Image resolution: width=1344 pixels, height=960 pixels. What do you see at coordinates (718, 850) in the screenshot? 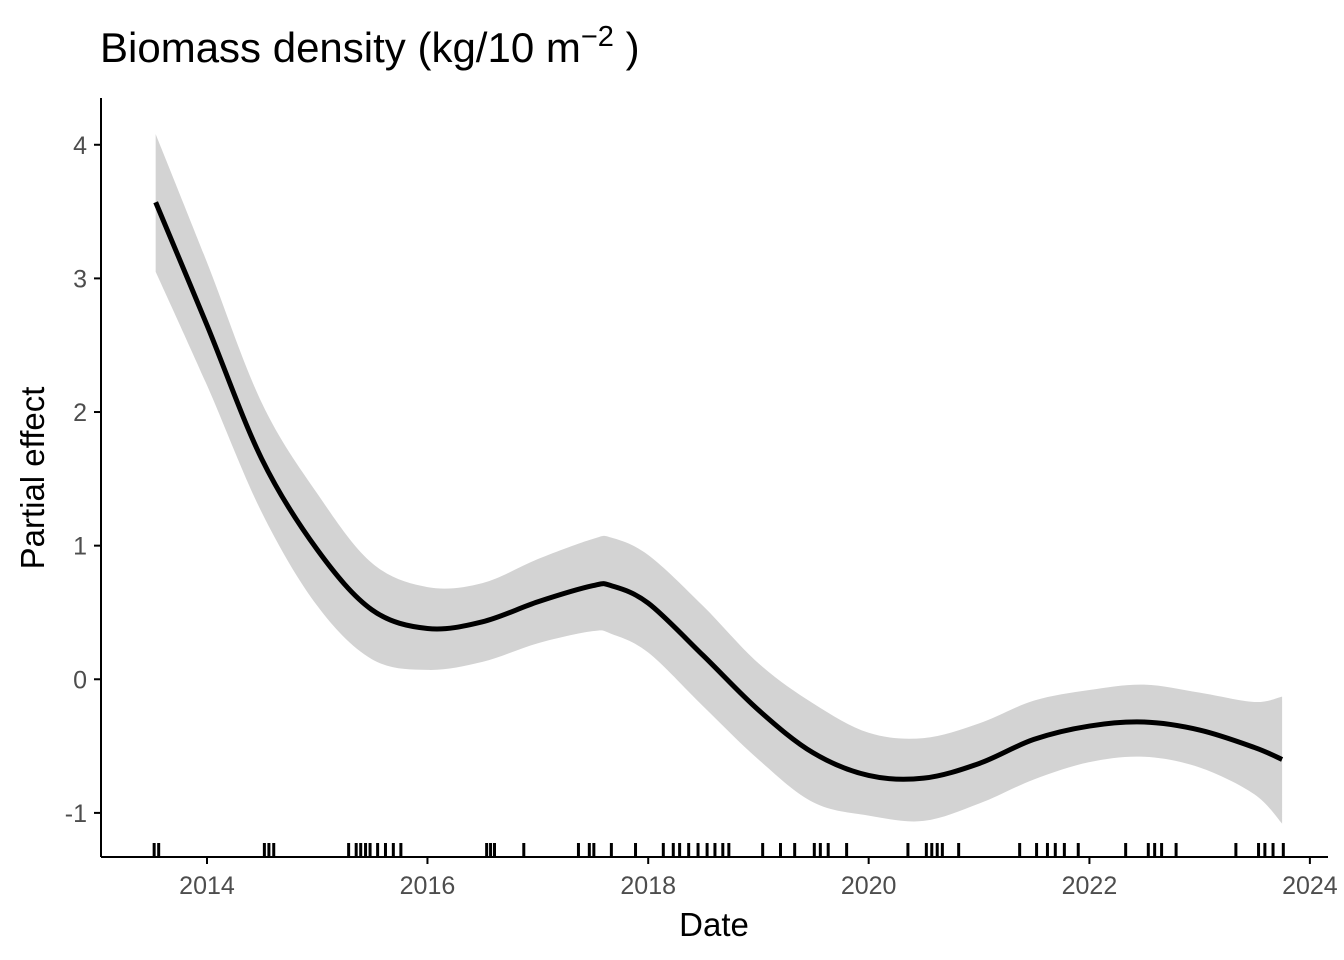
I see `rug-marks` at bounding box center [718, 850].